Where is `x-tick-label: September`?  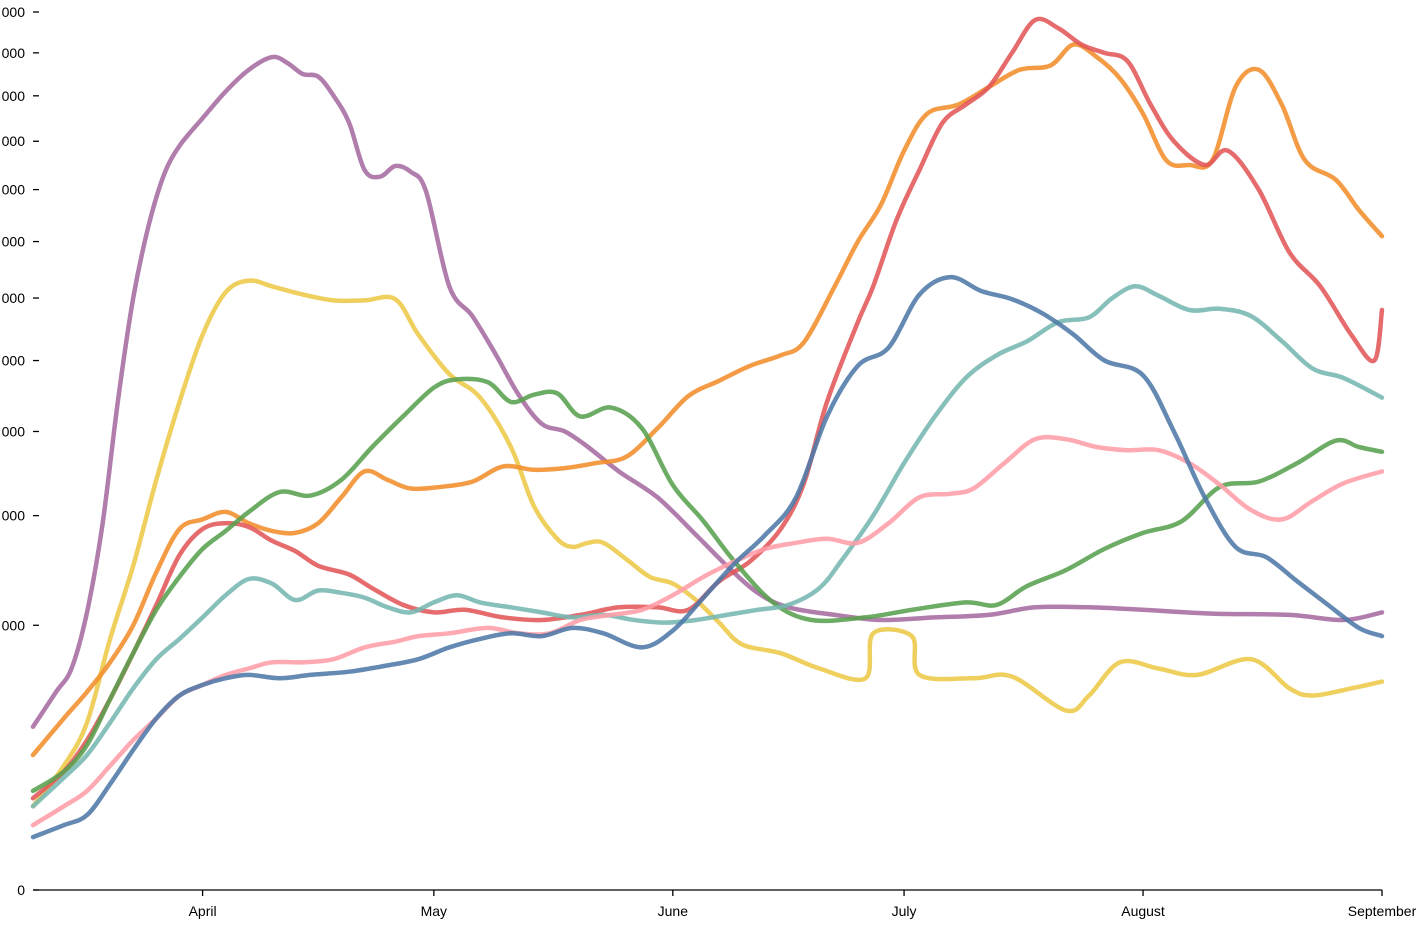
x-tick-label: September is located at coordinates (1382, 911).